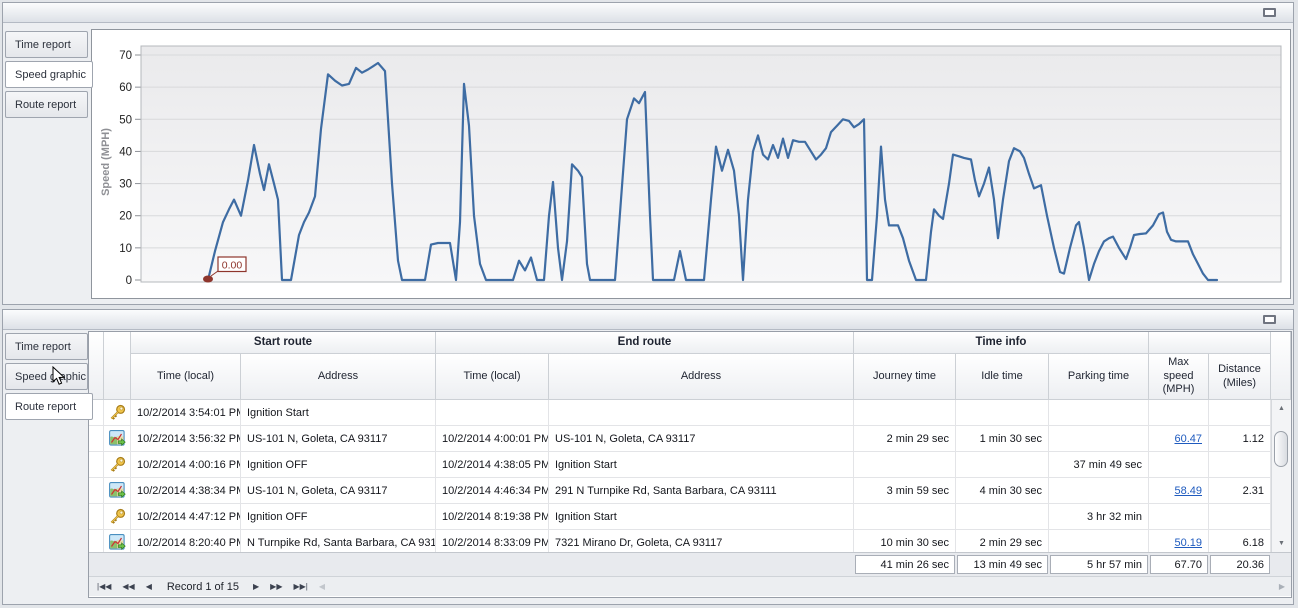 The height and width of the screenshot is (608, 1298). I want to click on route-icon, so click(117, 541).